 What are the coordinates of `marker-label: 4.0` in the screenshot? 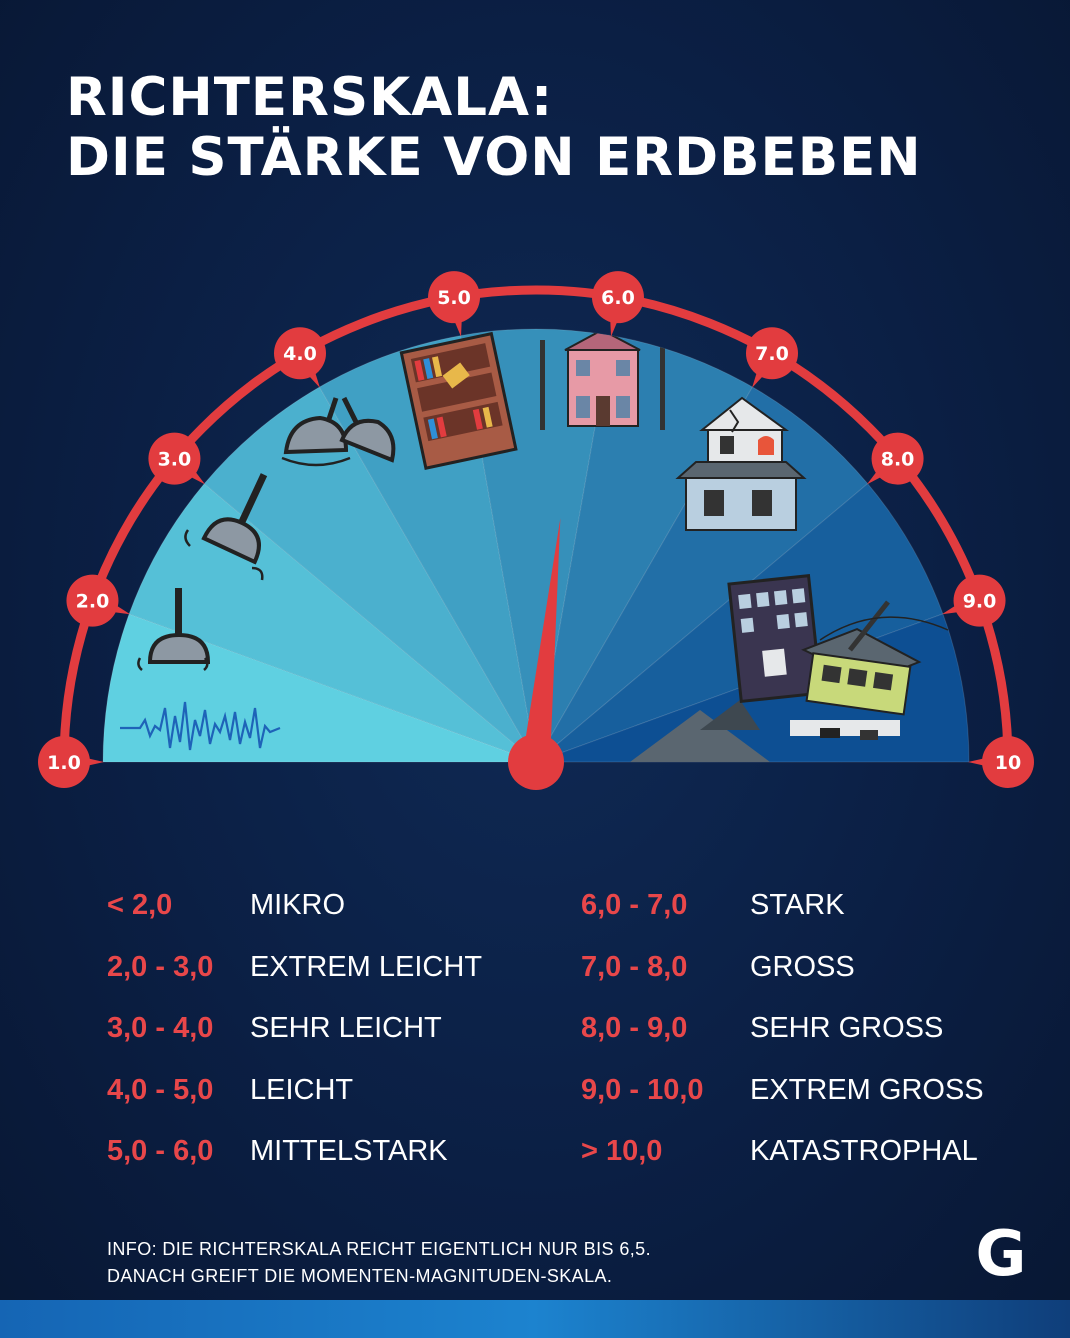 It's located at (300, 354).